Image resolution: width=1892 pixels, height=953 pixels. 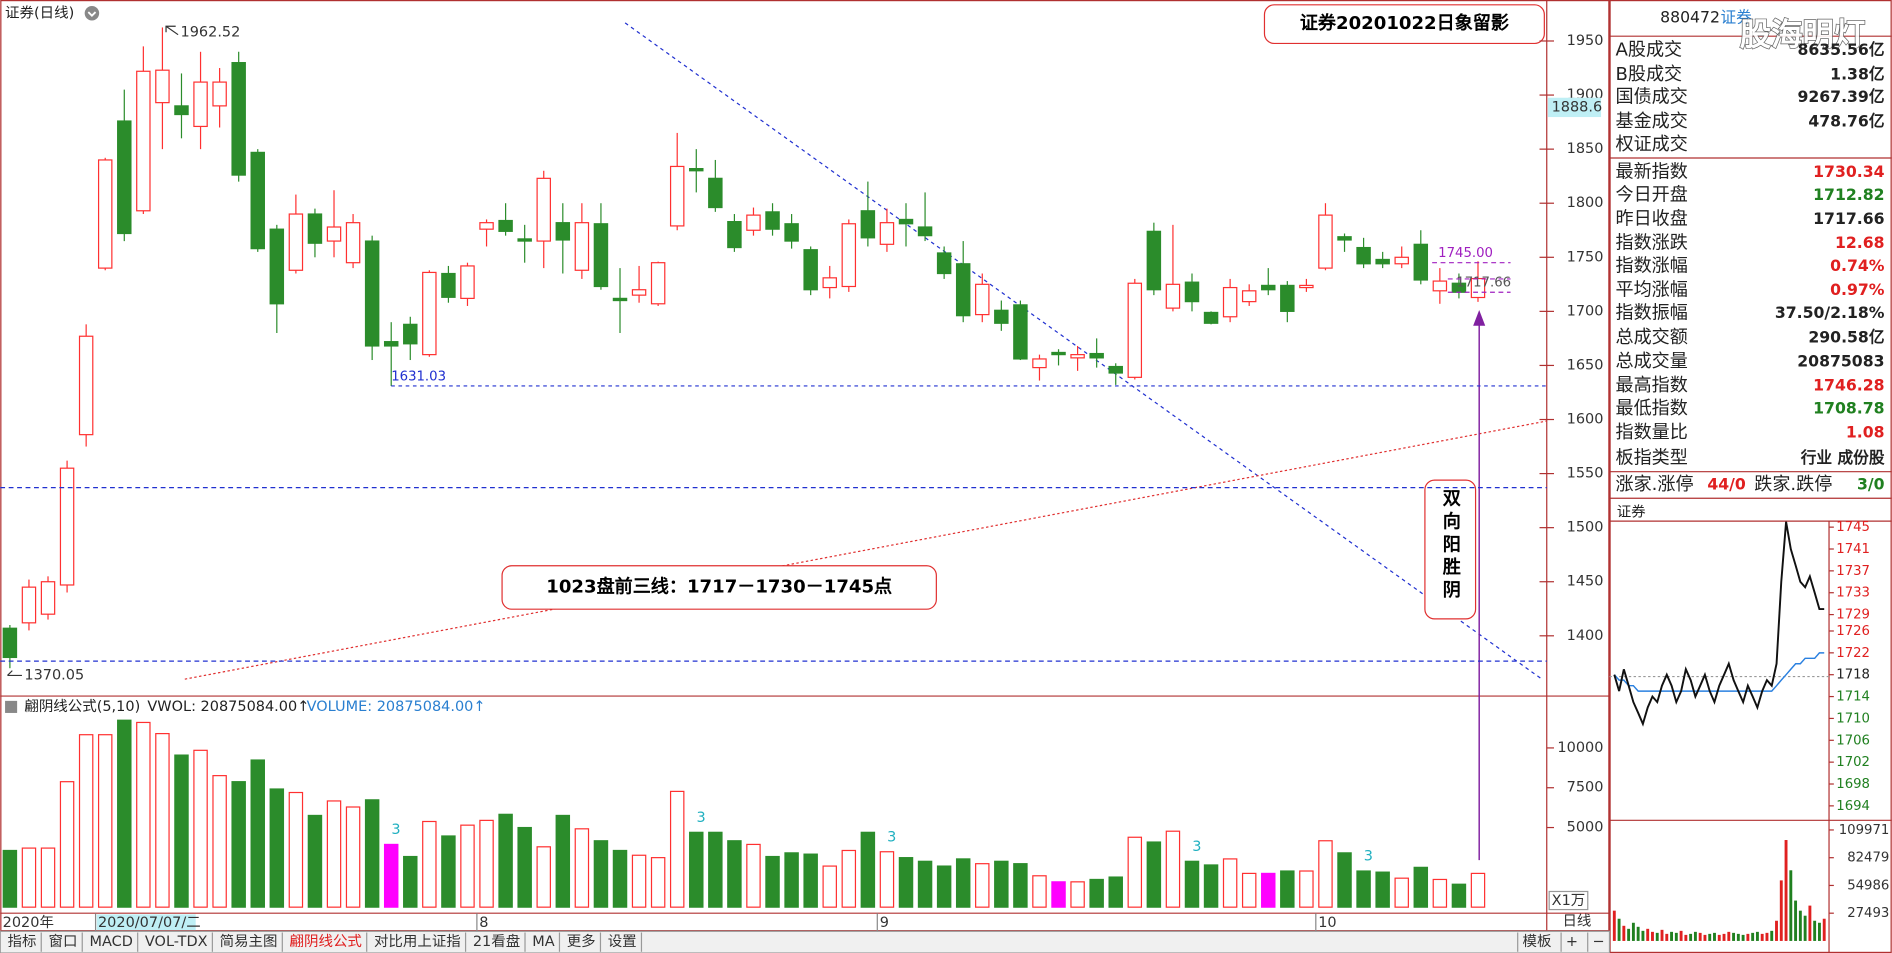 What do you see at coordinates (543, 942) in the screenshot?
I see `tab: MA` at bounding box center [543, 942].